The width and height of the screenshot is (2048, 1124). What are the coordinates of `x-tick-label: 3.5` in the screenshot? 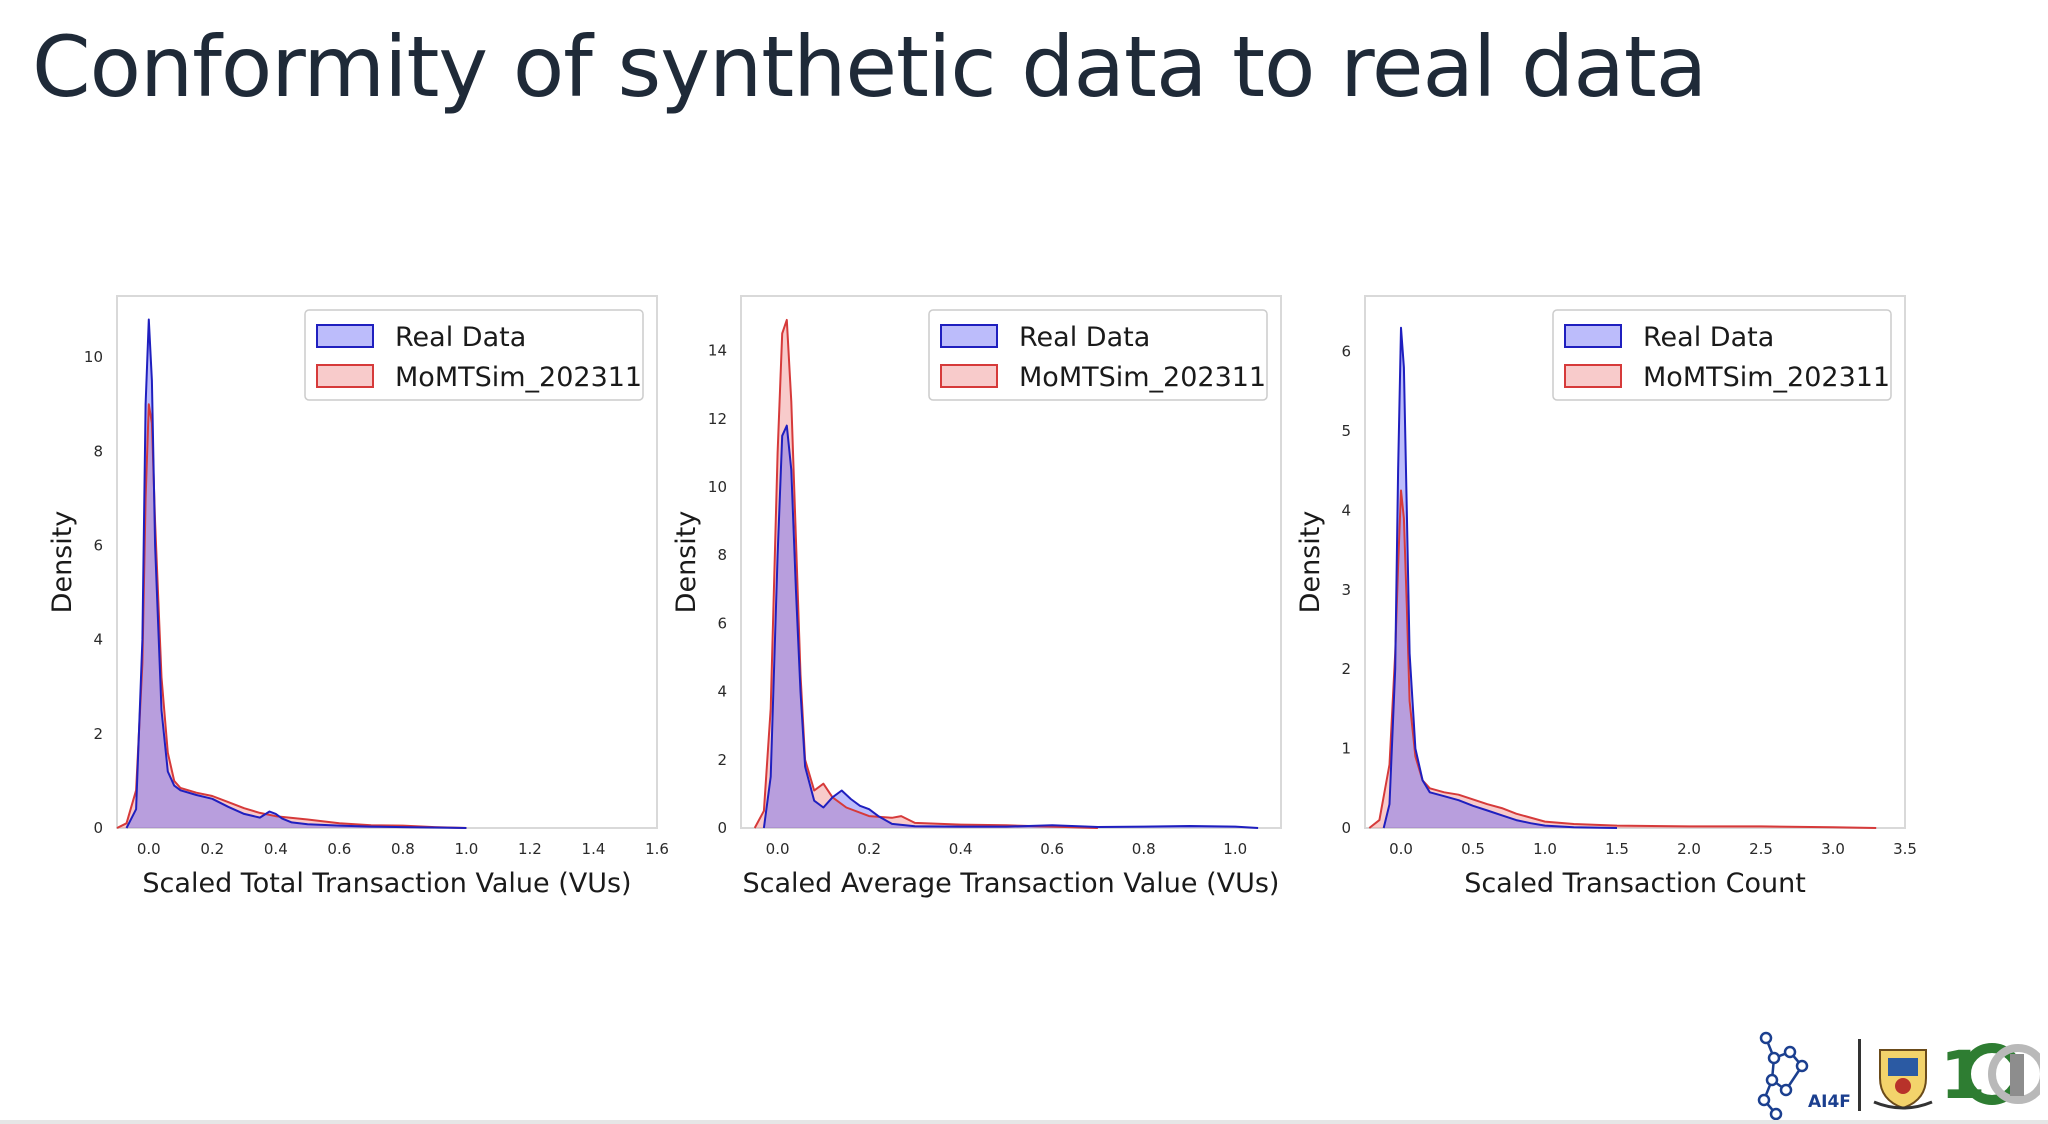 It's located at (1905, 849).